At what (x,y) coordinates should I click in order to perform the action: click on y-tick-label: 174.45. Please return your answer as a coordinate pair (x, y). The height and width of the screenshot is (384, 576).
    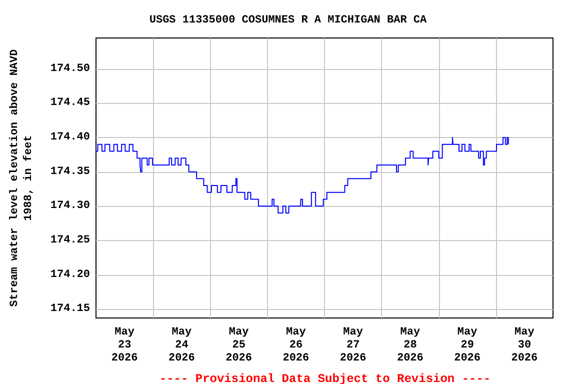
    Looking at the image, I should click on (70, 103).